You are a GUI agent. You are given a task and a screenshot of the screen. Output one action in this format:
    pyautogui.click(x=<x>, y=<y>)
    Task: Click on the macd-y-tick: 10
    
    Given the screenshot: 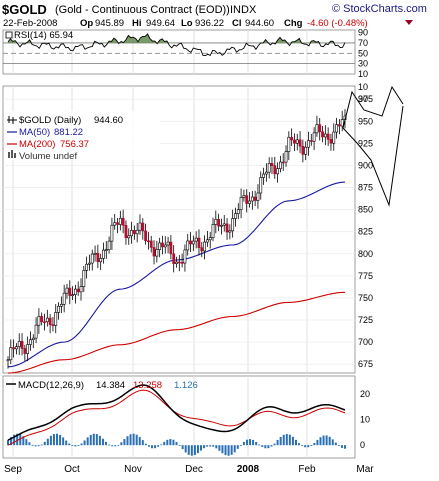 What is the action you would take?
    pyautogui.click(x=365, y=420)
    